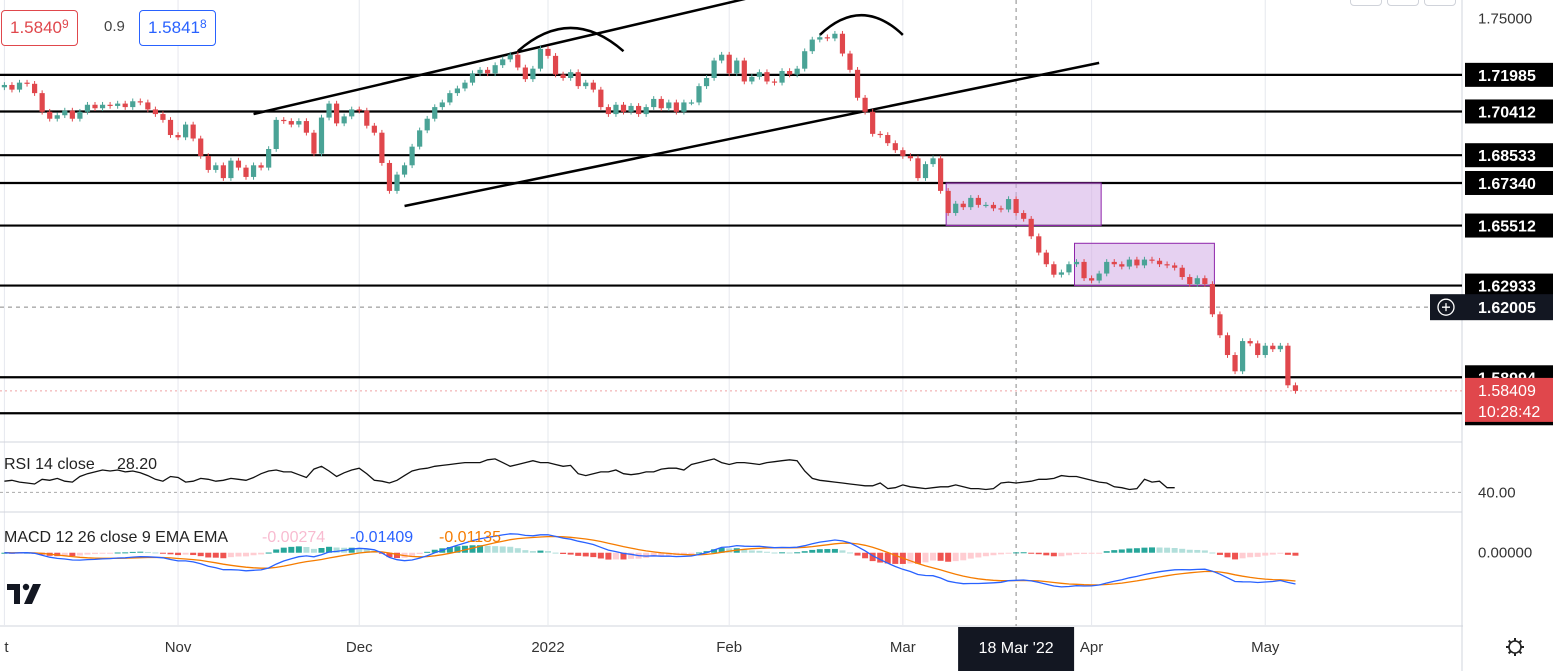  What do you see at coordinates (1509, 399) in the screenshot?
I see `current-price-tag` at bounding box center [1509, 399].